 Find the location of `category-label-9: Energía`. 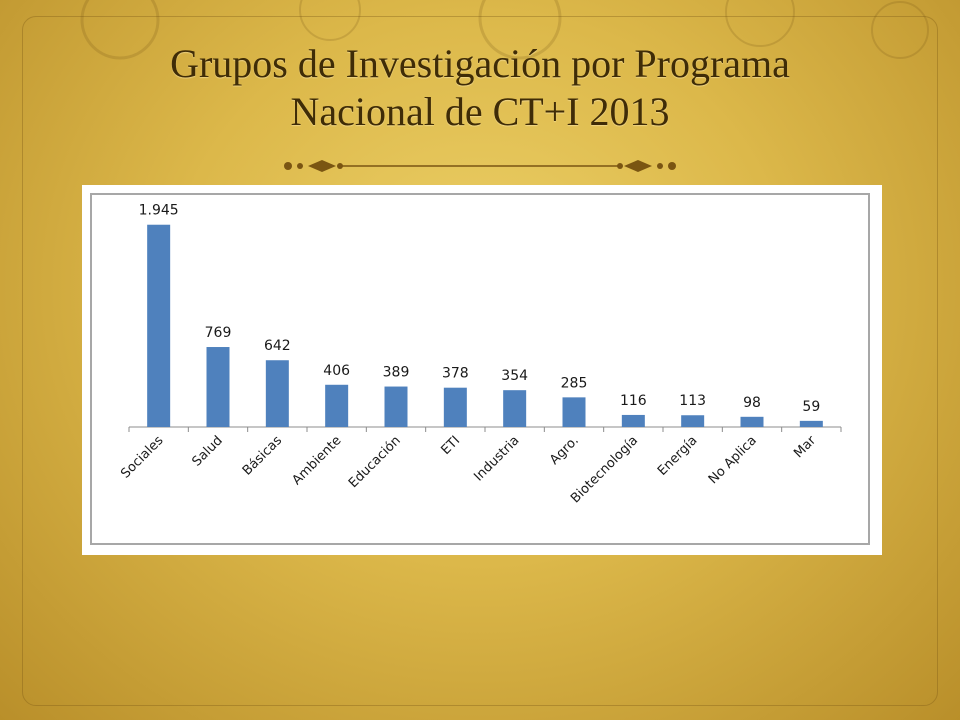

category-label-9: Energía is located at coordinates (678, 456).